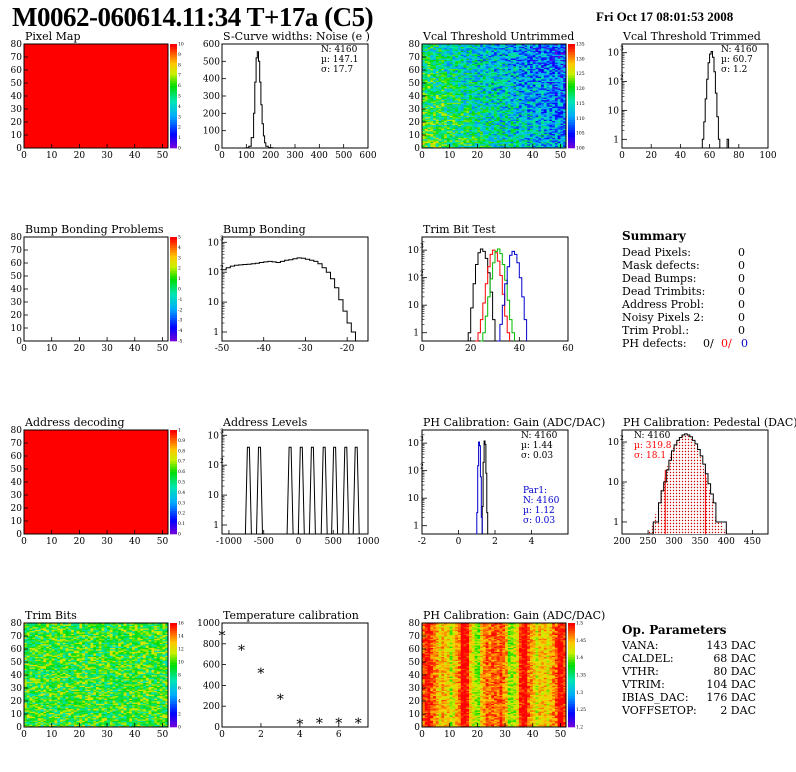  Describe the element at coordinates (179, 128) in the screenshot. I see `pixel-map-ztick: 2` at that location.